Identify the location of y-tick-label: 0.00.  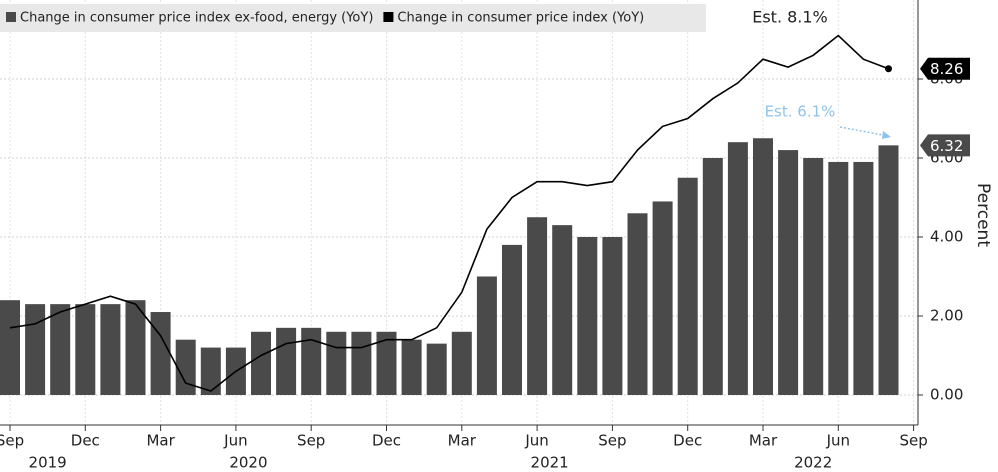
(946, 394).